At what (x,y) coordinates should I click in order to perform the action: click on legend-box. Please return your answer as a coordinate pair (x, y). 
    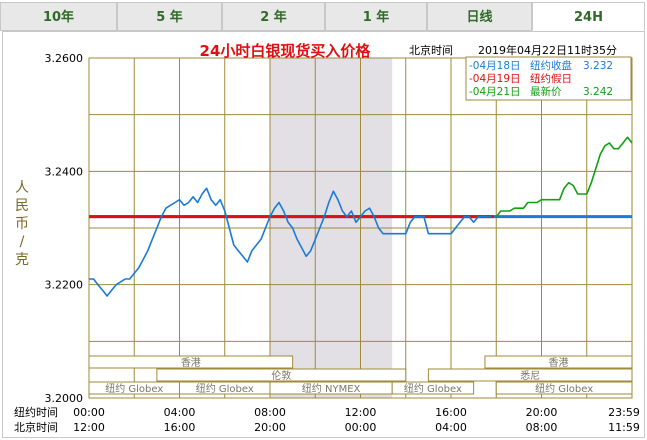
    Looking at the image, I should click on (548, 78).